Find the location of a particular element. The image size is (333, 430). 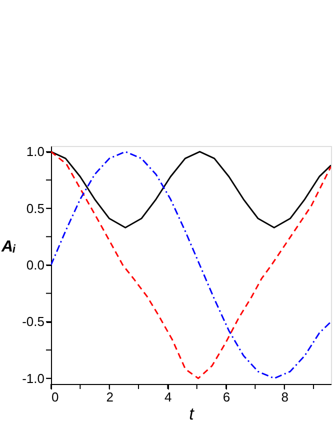

y-tick-label: -1.0 is located at coordinates (33, 378).